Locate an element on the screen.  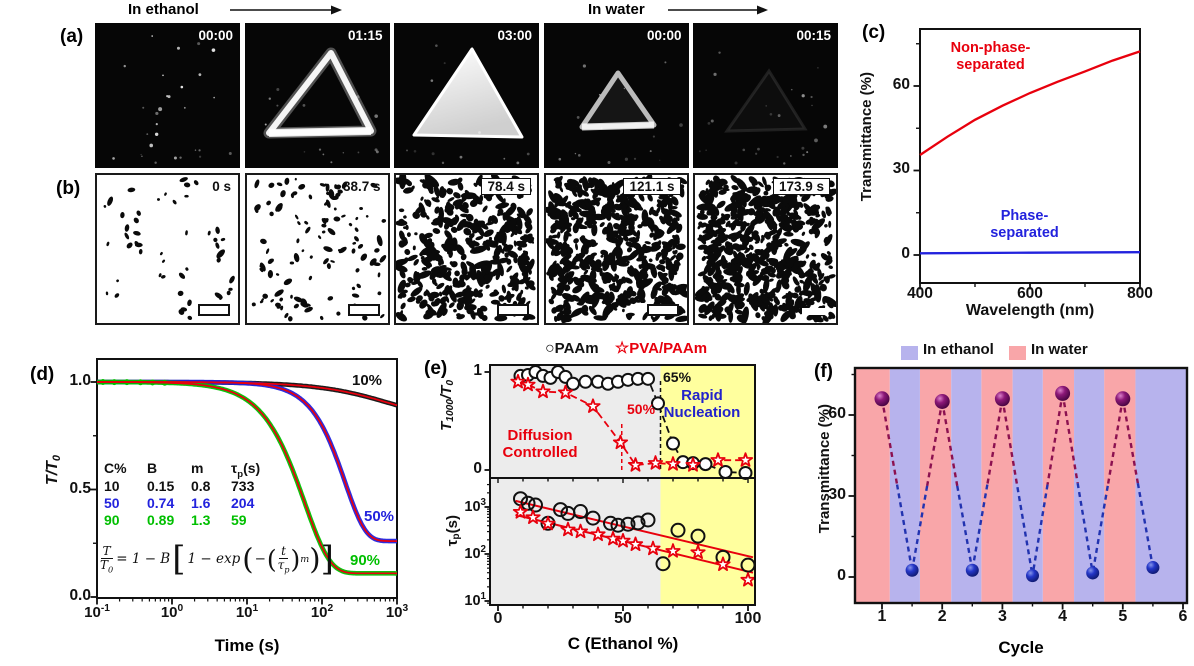
anno-line: Rapid is located at coordinates (702, 395).